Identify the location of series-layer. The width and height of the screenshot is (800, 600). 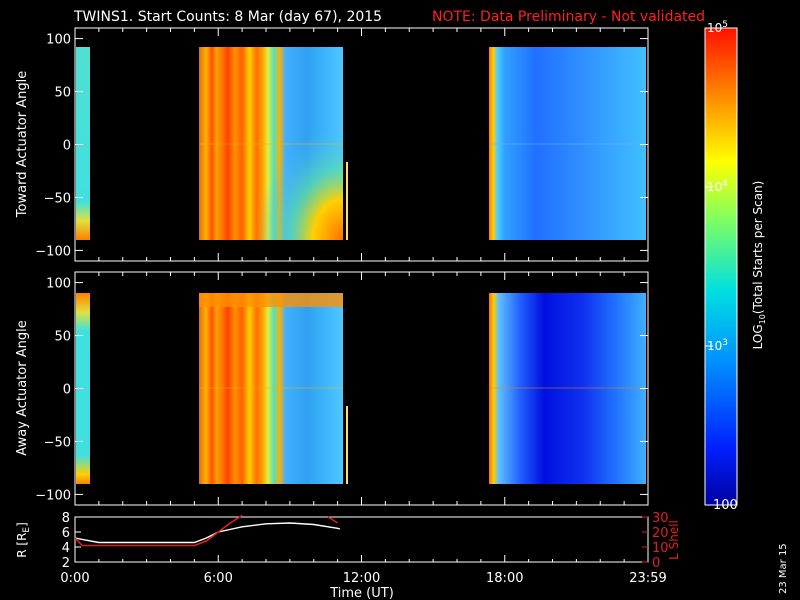
(207, 530).